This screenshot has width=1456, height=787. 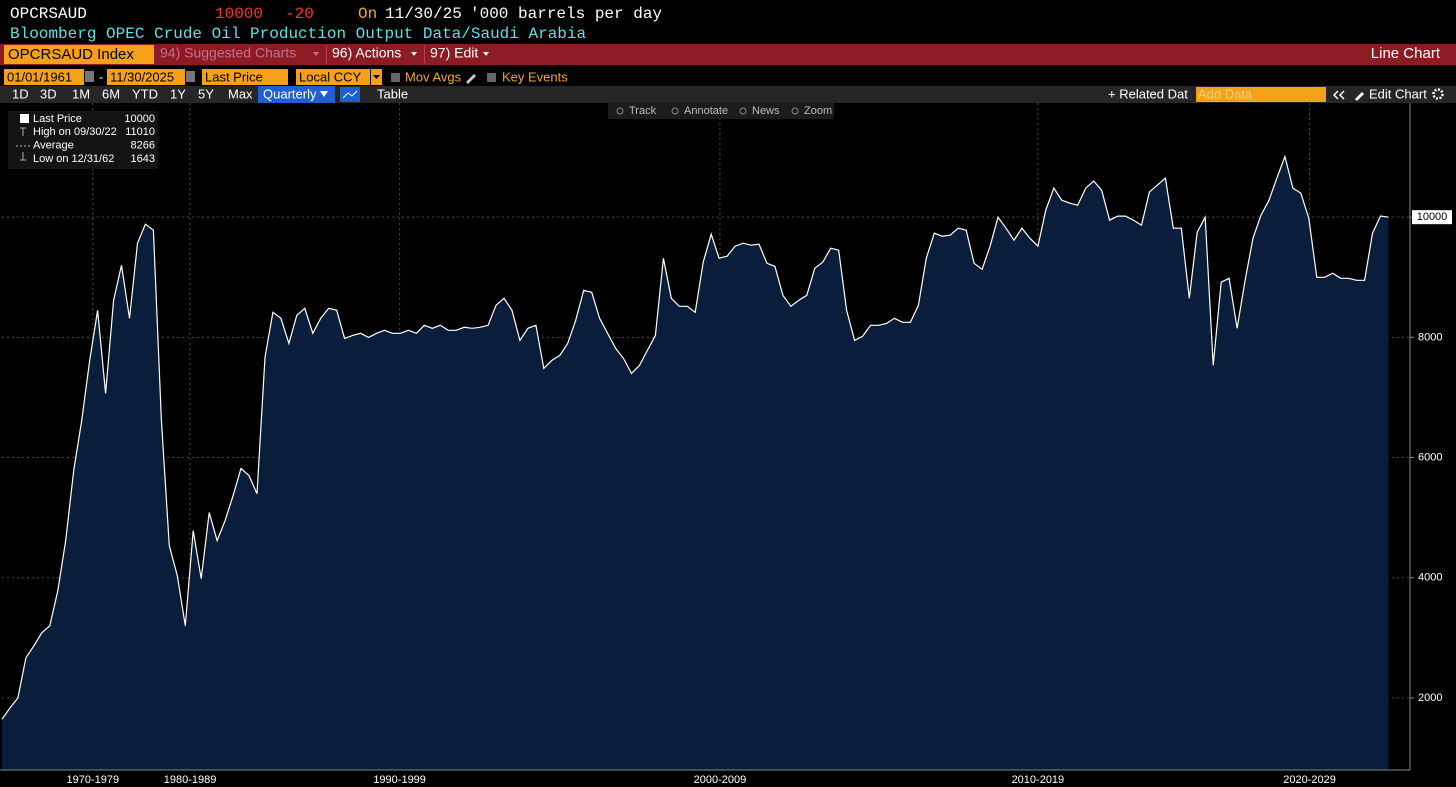 I want to click on period-button: Max, so click(x=240, y=93).